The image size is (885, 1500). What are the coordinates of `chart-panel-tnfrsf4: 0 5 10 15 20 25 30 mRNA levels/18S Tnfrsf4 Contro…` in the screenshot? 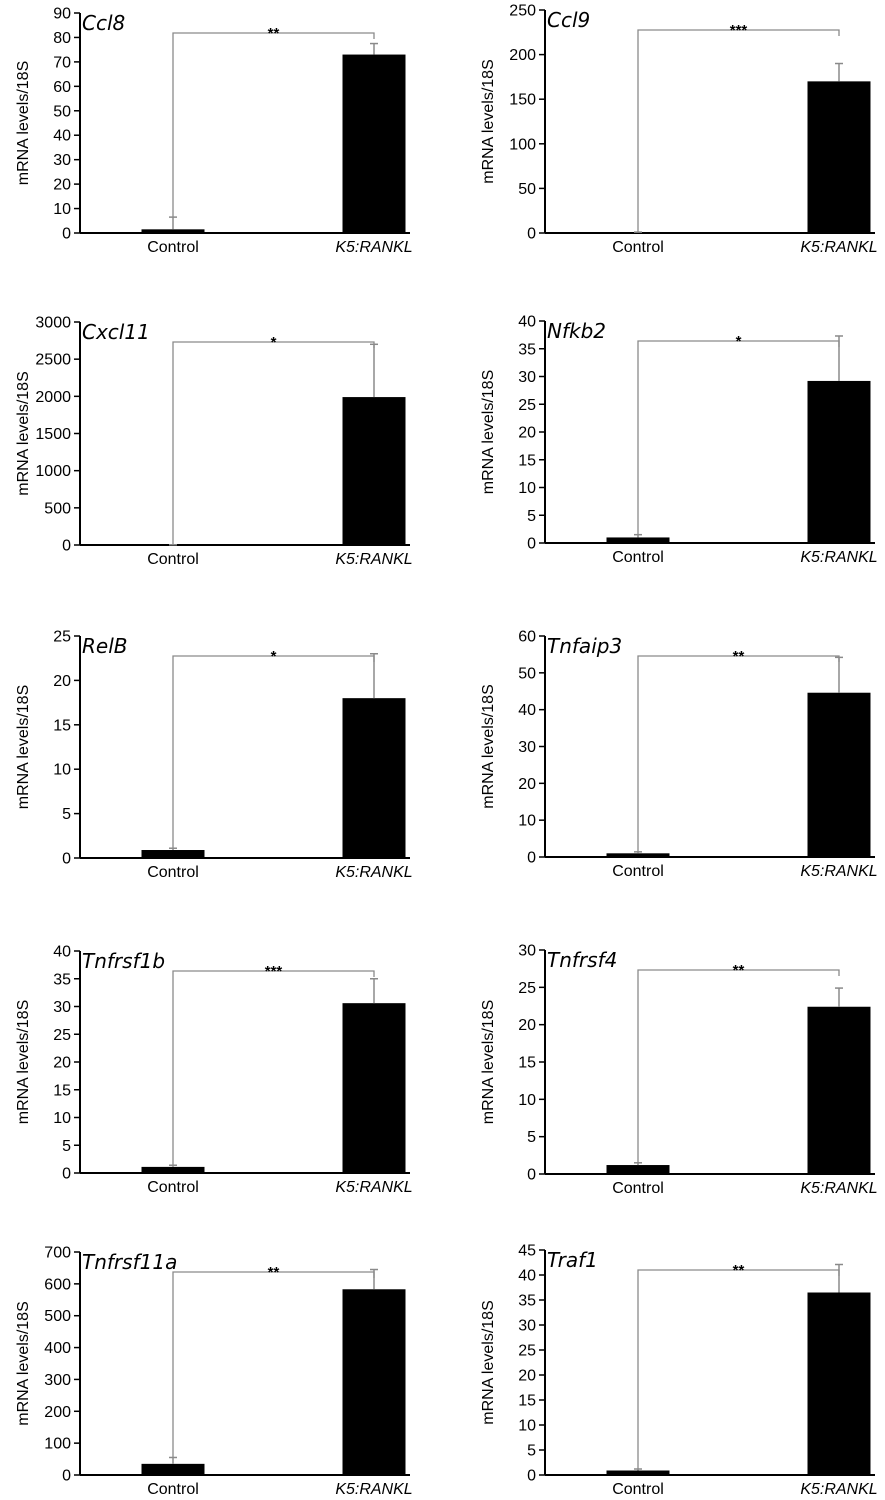 It's located at (679, 1070).